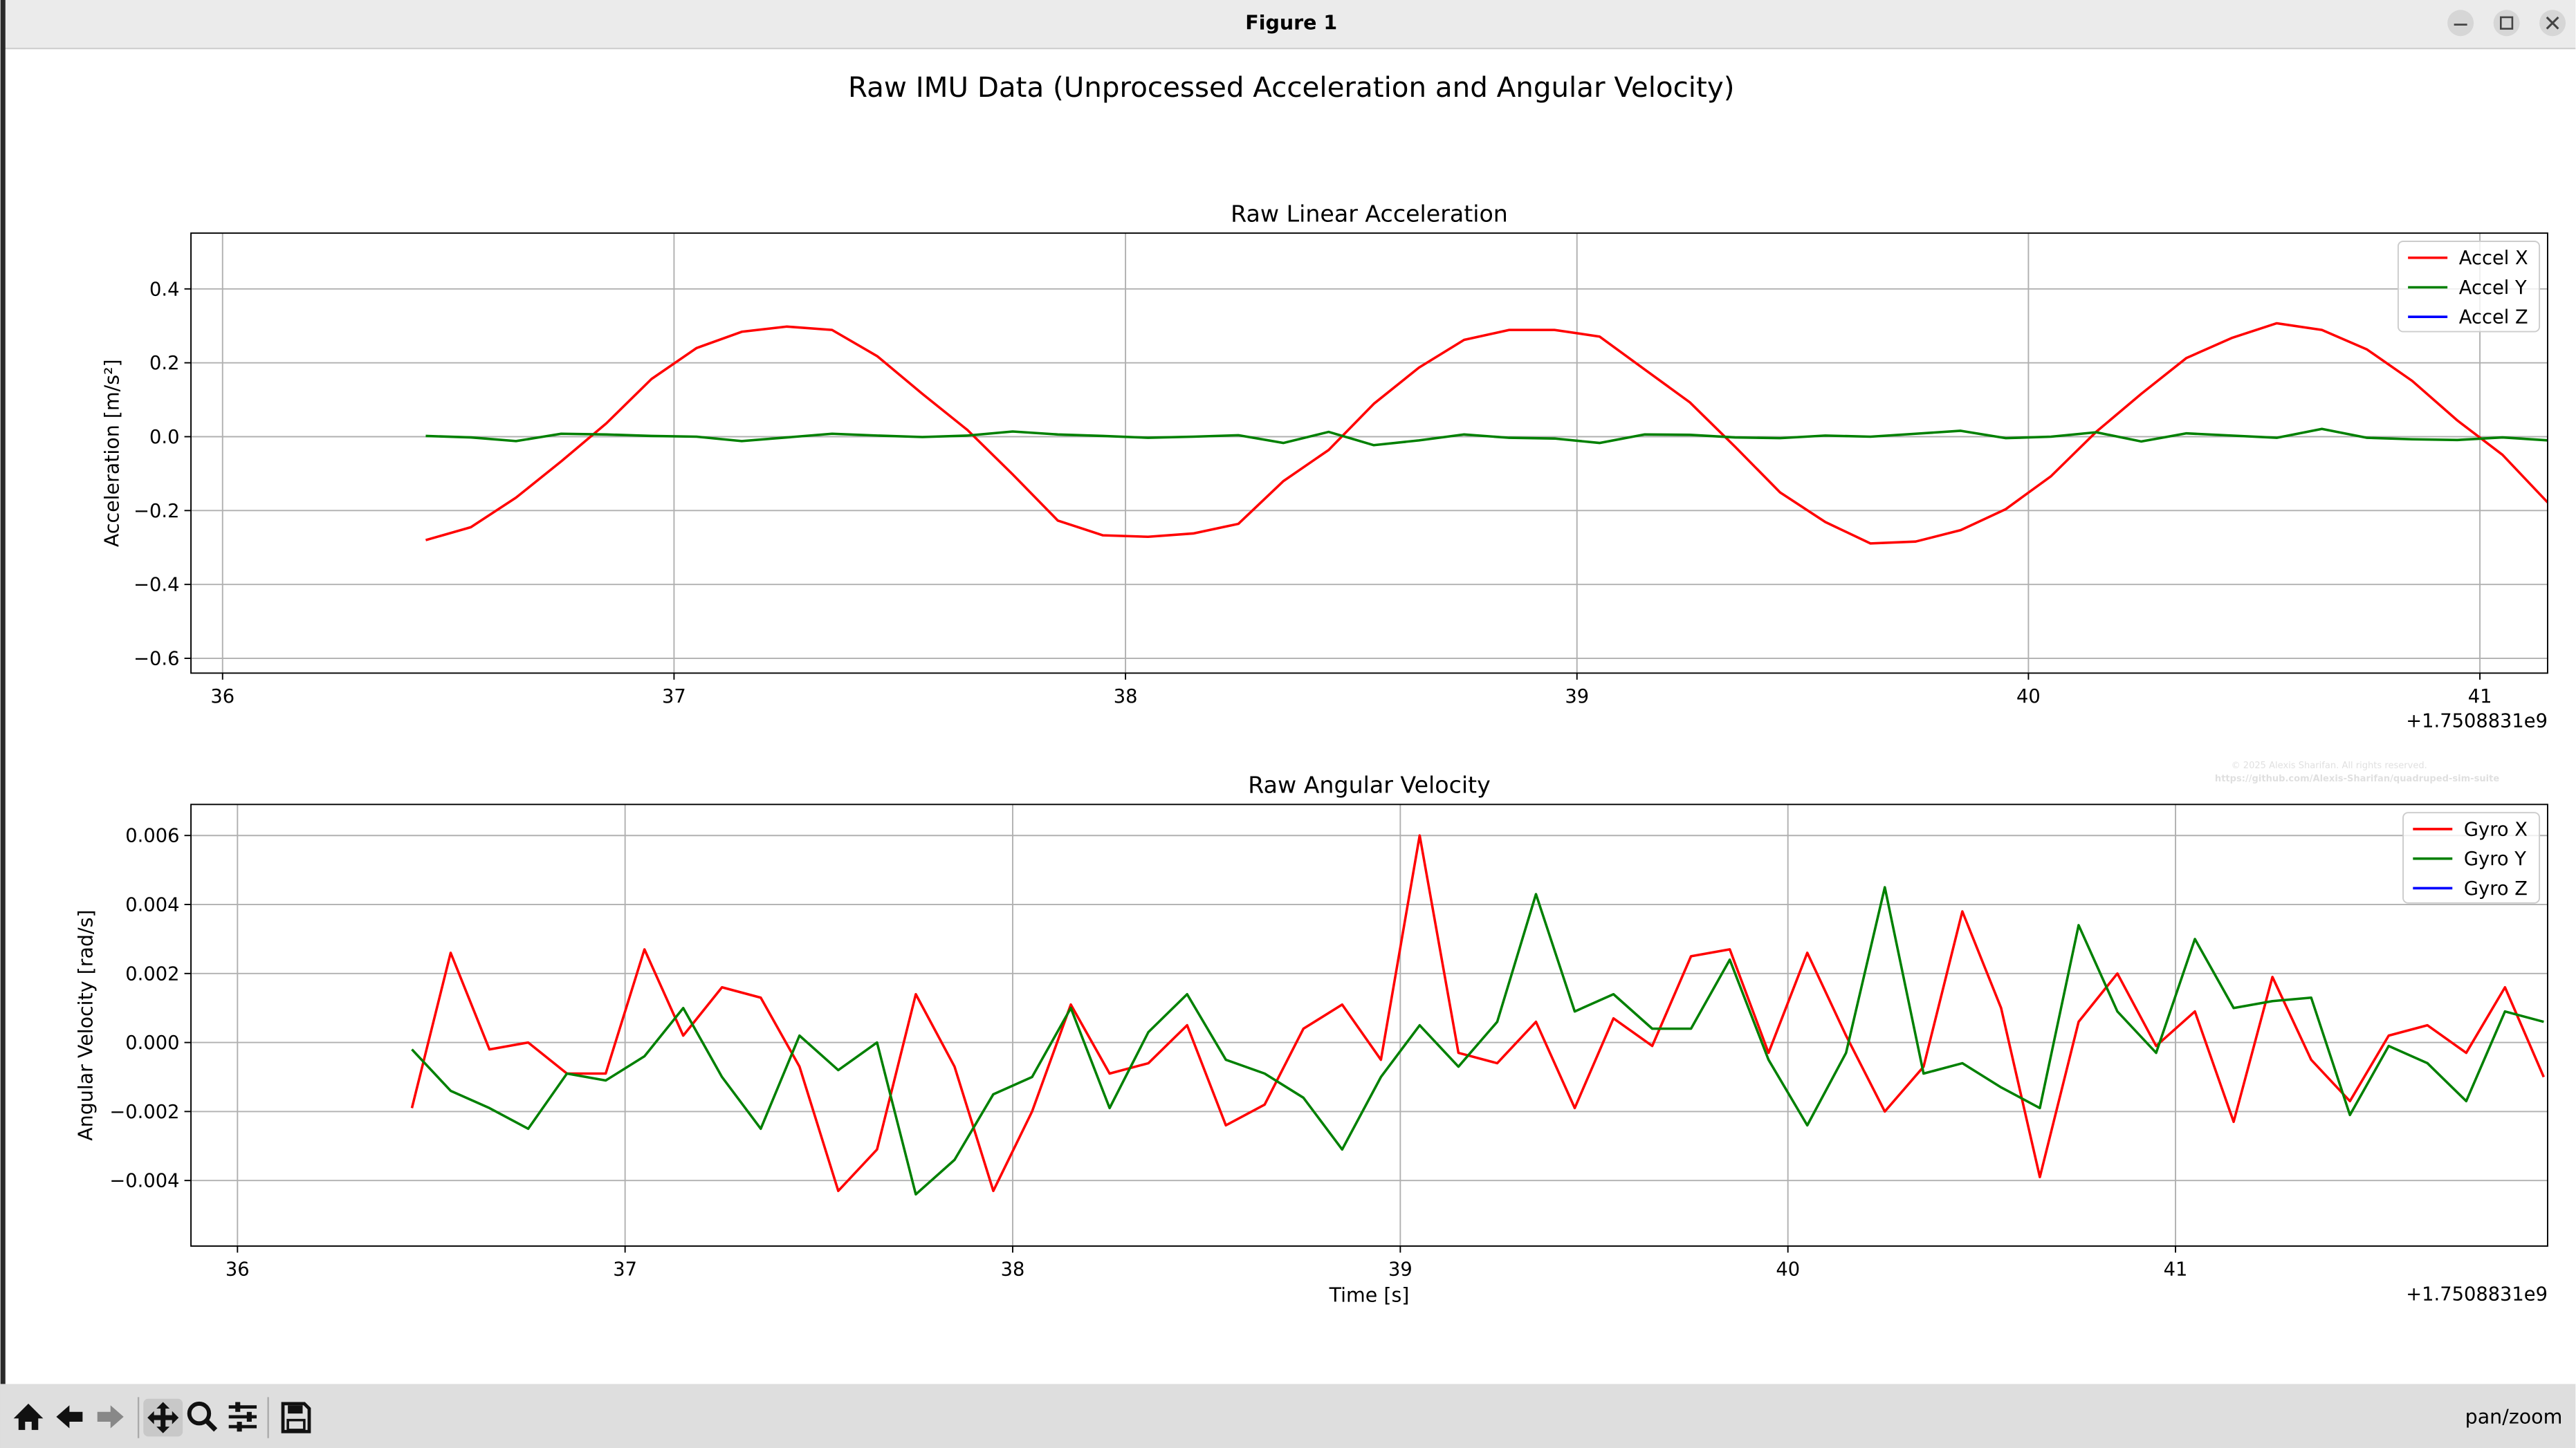  I want to click on zoom-handle, so click(210, 1425).